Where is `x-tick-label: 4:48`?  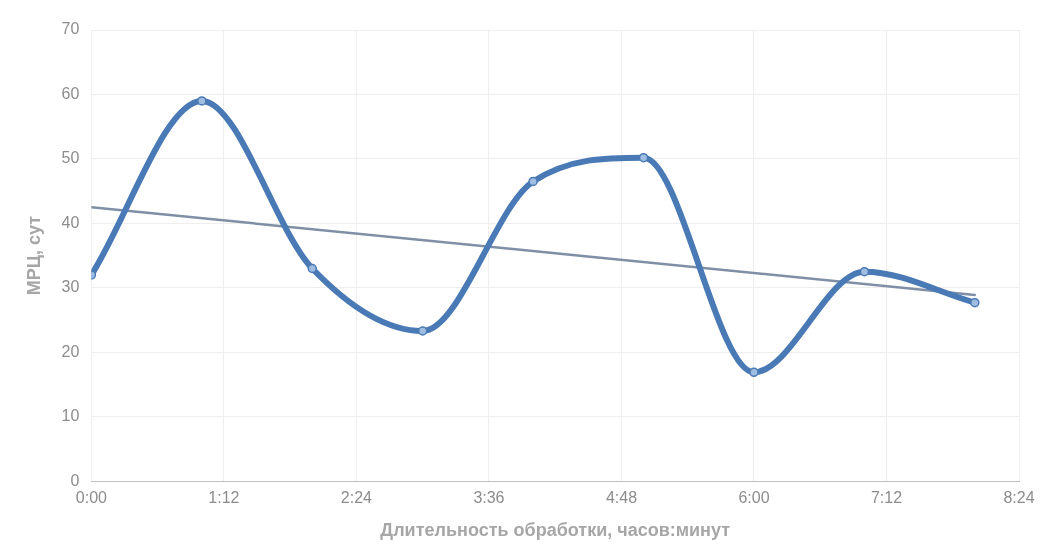
x-tick-label: 4:48 is located at coordinates (621, 498).